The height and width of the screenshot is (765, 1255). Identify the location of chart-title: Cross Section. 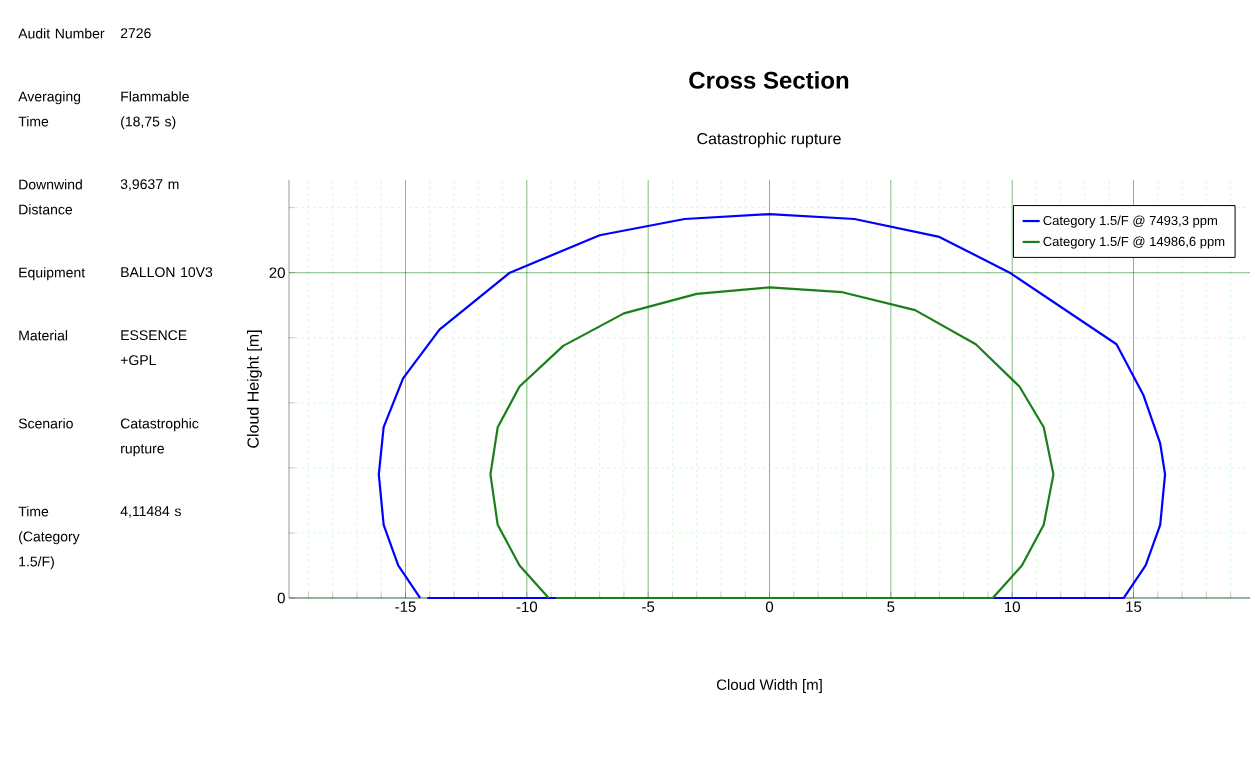
(769, 80).